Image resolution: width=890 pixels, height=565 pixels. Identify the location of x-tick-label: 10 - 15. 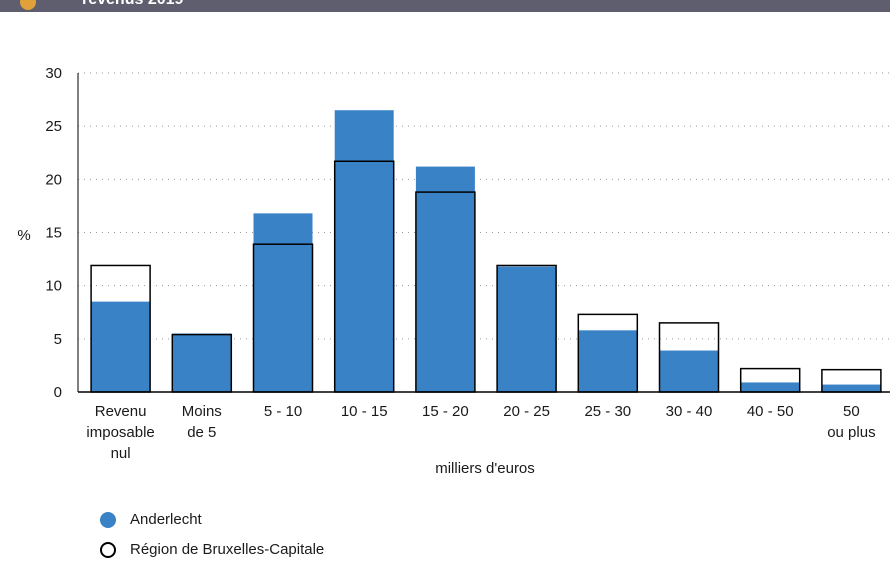
(364, 411).